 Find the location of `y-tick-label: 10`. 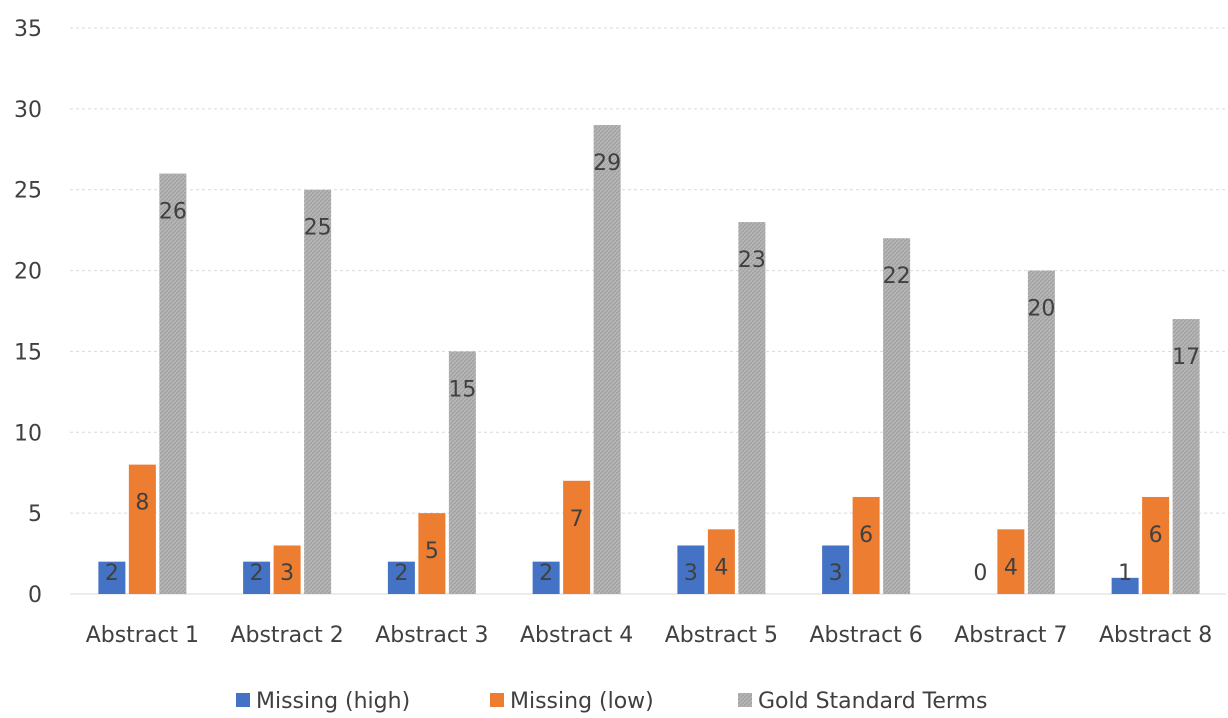

y-tick-label: 10 is located at coordinates (28, 433).